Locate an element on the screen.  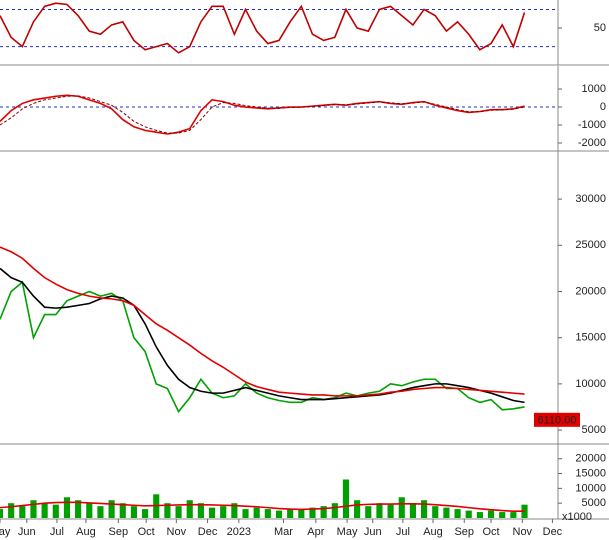
y-tick-label: 1000 is located at coordinates (594, 89).